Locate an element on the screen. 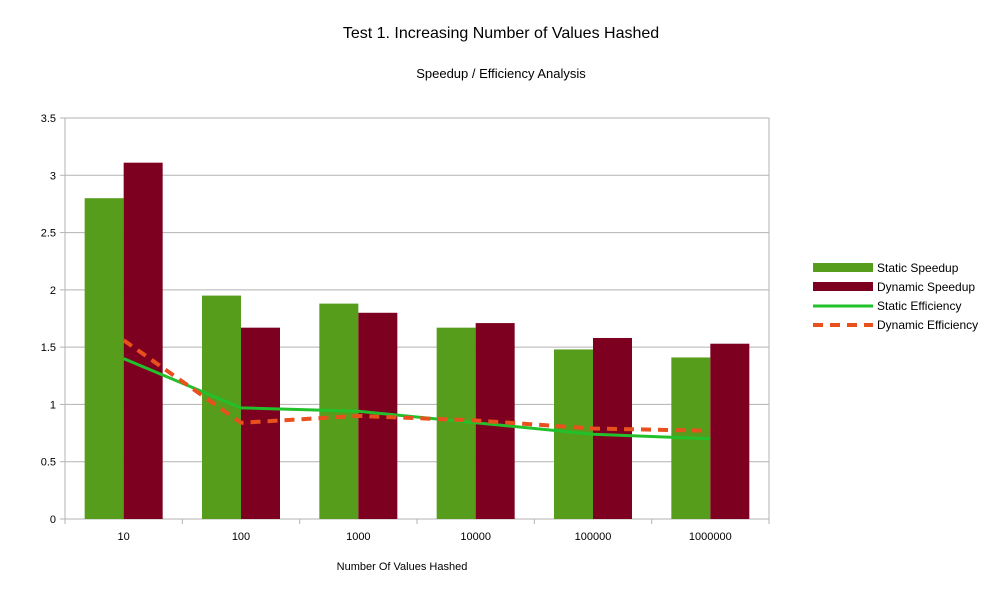 The image size is (1001, 592). y-tick-label: 0 is located at coordinates (53, 520).